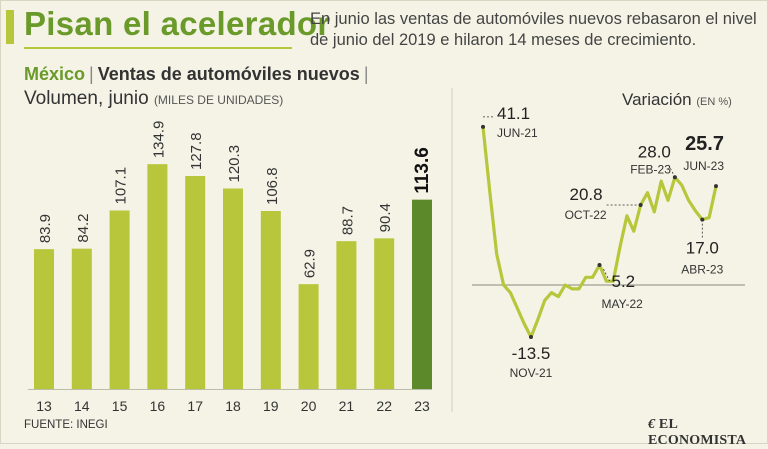 The height and width of the screenshot is (449, 768). What do you see at coordinates (218, 100) in the screenshot?
I see `bar-chart-unit: (MILES DE UNIDADES)` at bounding box center [218, 100].